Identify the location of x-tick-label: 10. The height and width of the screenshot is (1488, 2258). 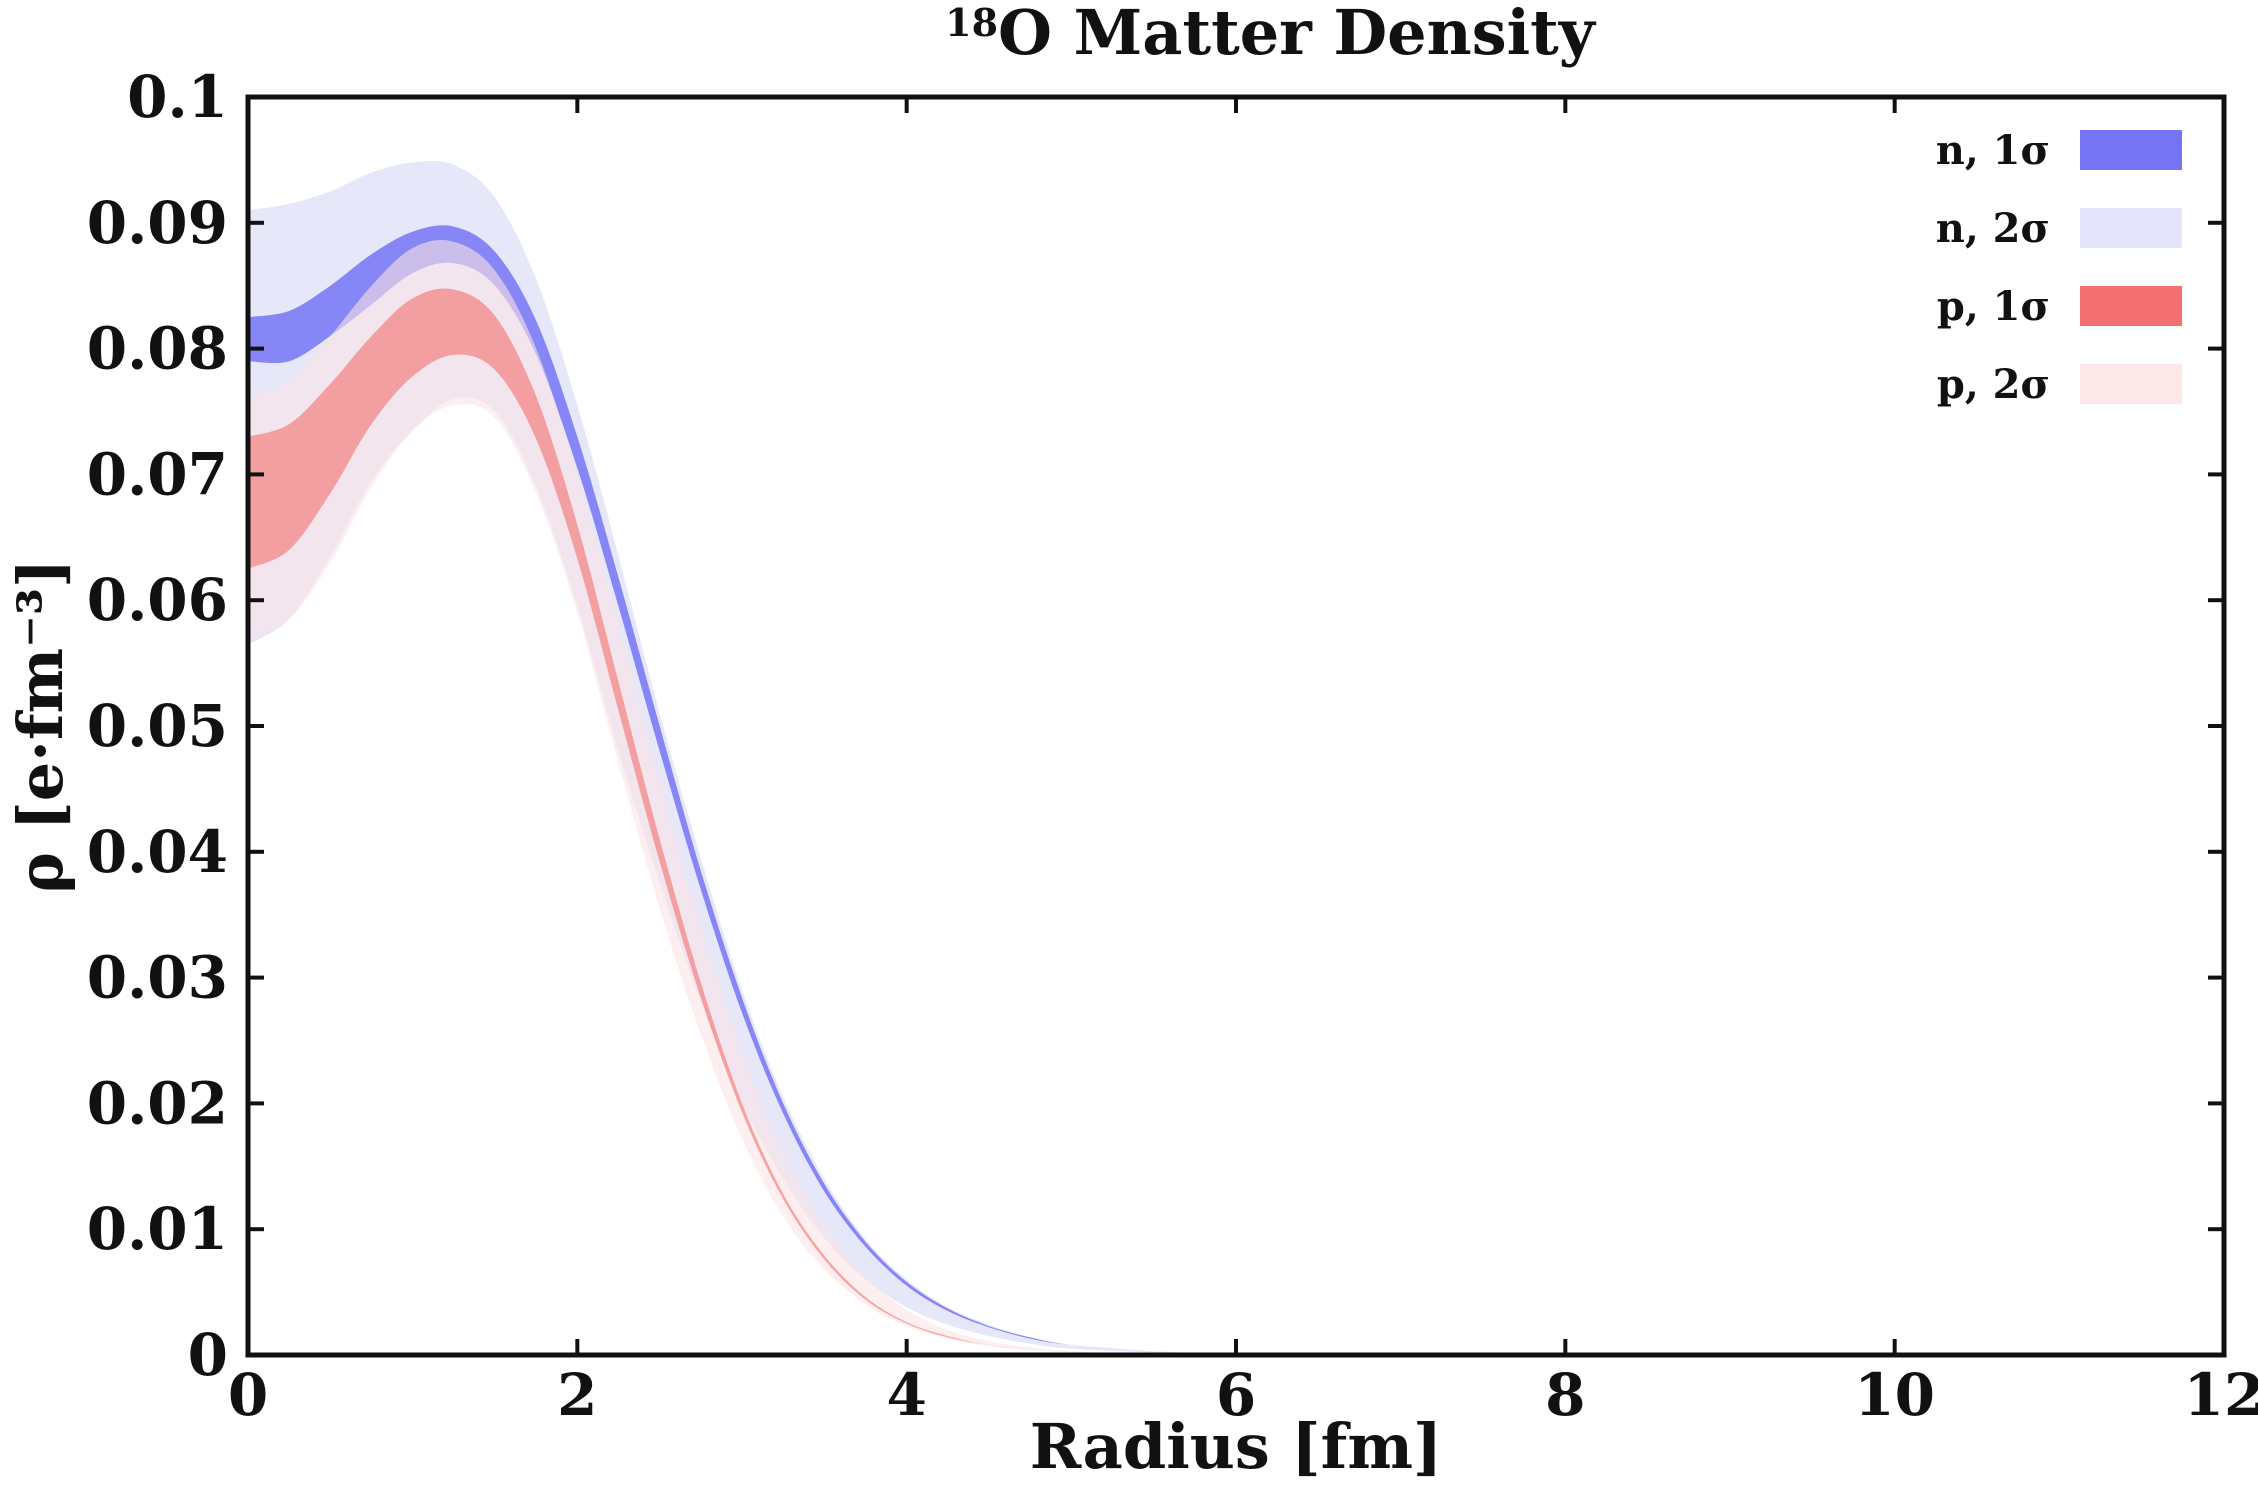
(1894, 1395).